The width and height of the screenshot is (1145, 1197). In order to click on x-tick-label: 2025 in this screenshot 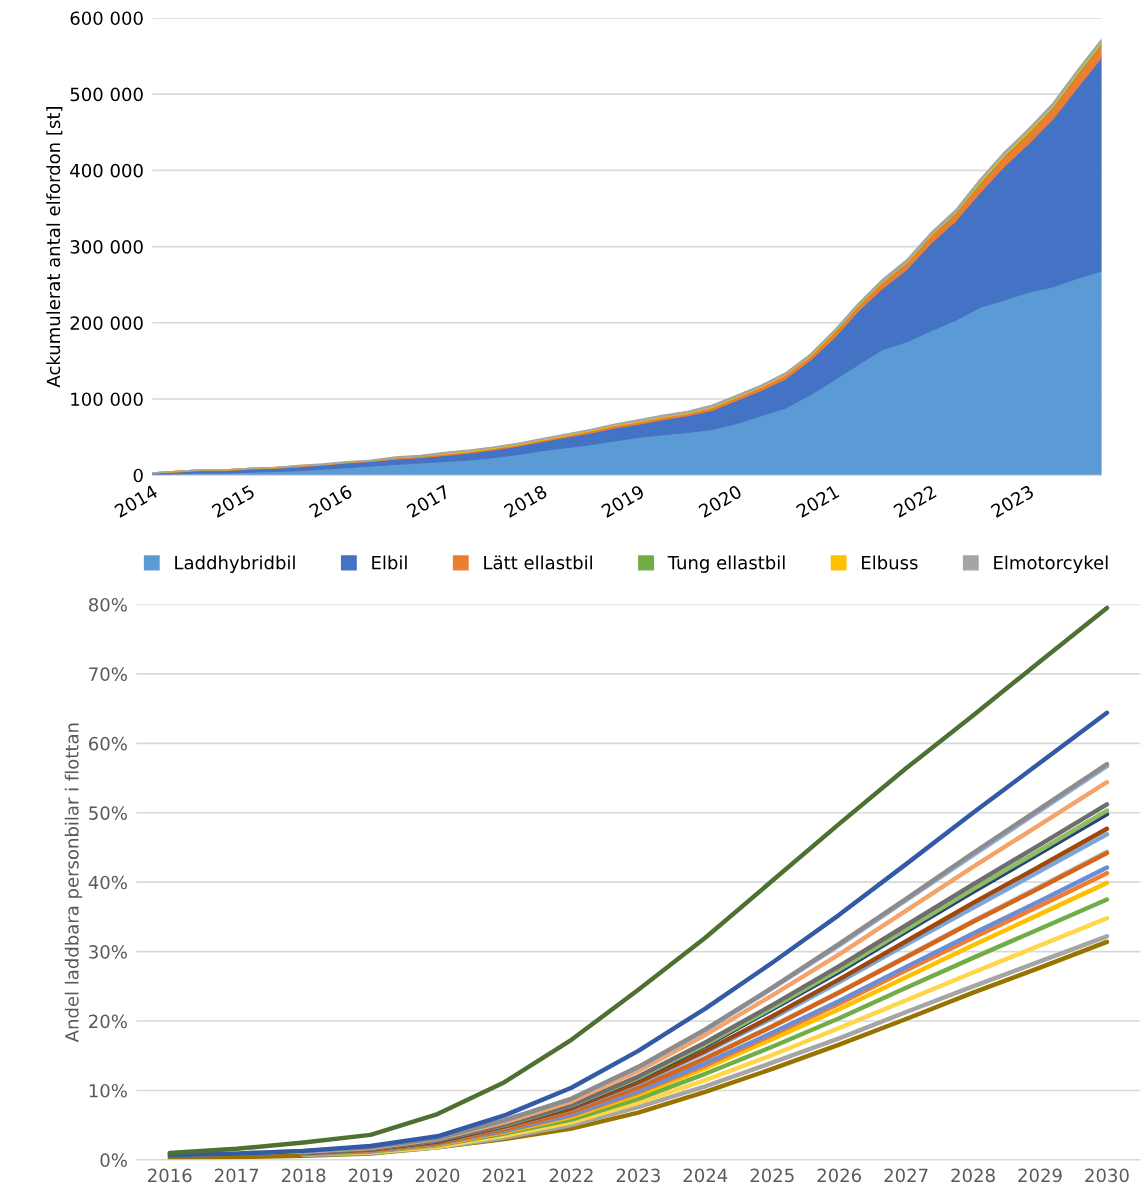, I will do `click(772, 1175)`.